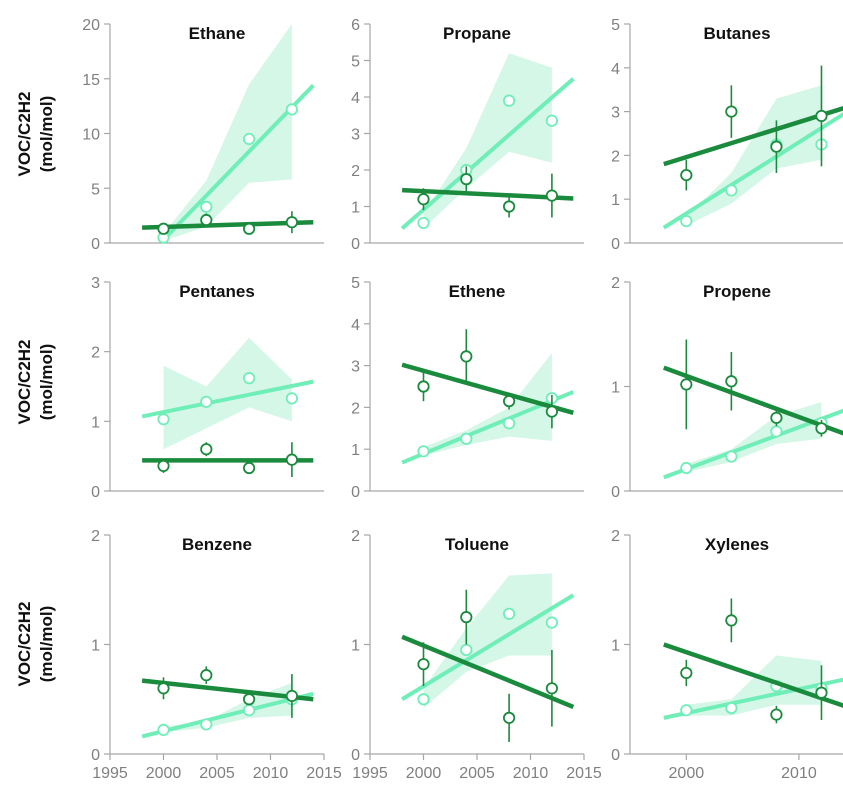 The image size is (843, 797). I want to click on row-label-2-line2: (mol/mol), so click(46, 382).